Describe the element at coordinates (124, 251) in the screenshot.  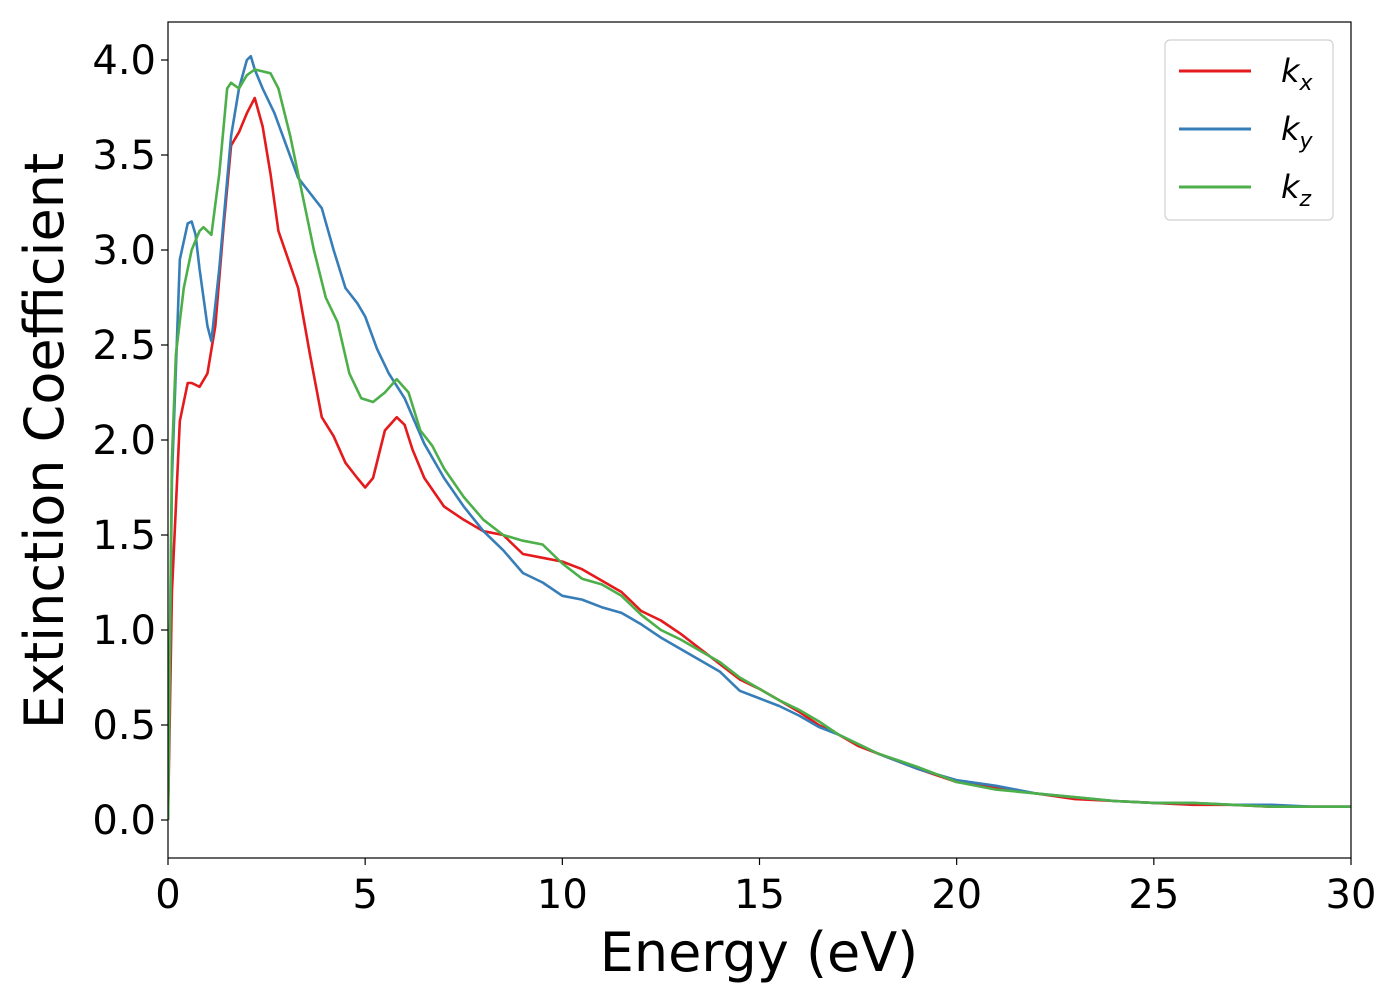
I see `y-tick-label: 3.0` at that location.